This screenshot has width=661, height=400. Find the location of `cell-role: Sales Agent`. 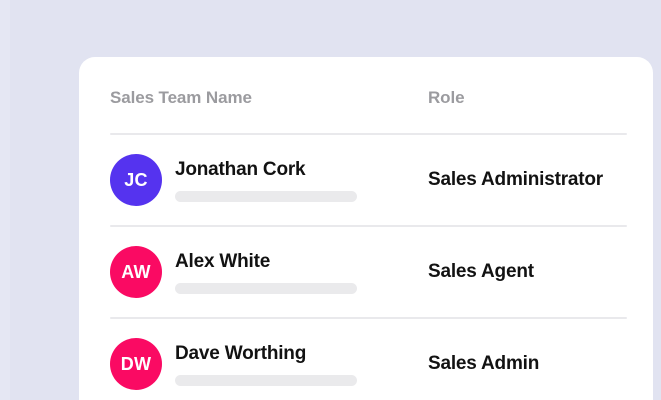

cell-role: Sales Agent is located at coordinates (527, 272).